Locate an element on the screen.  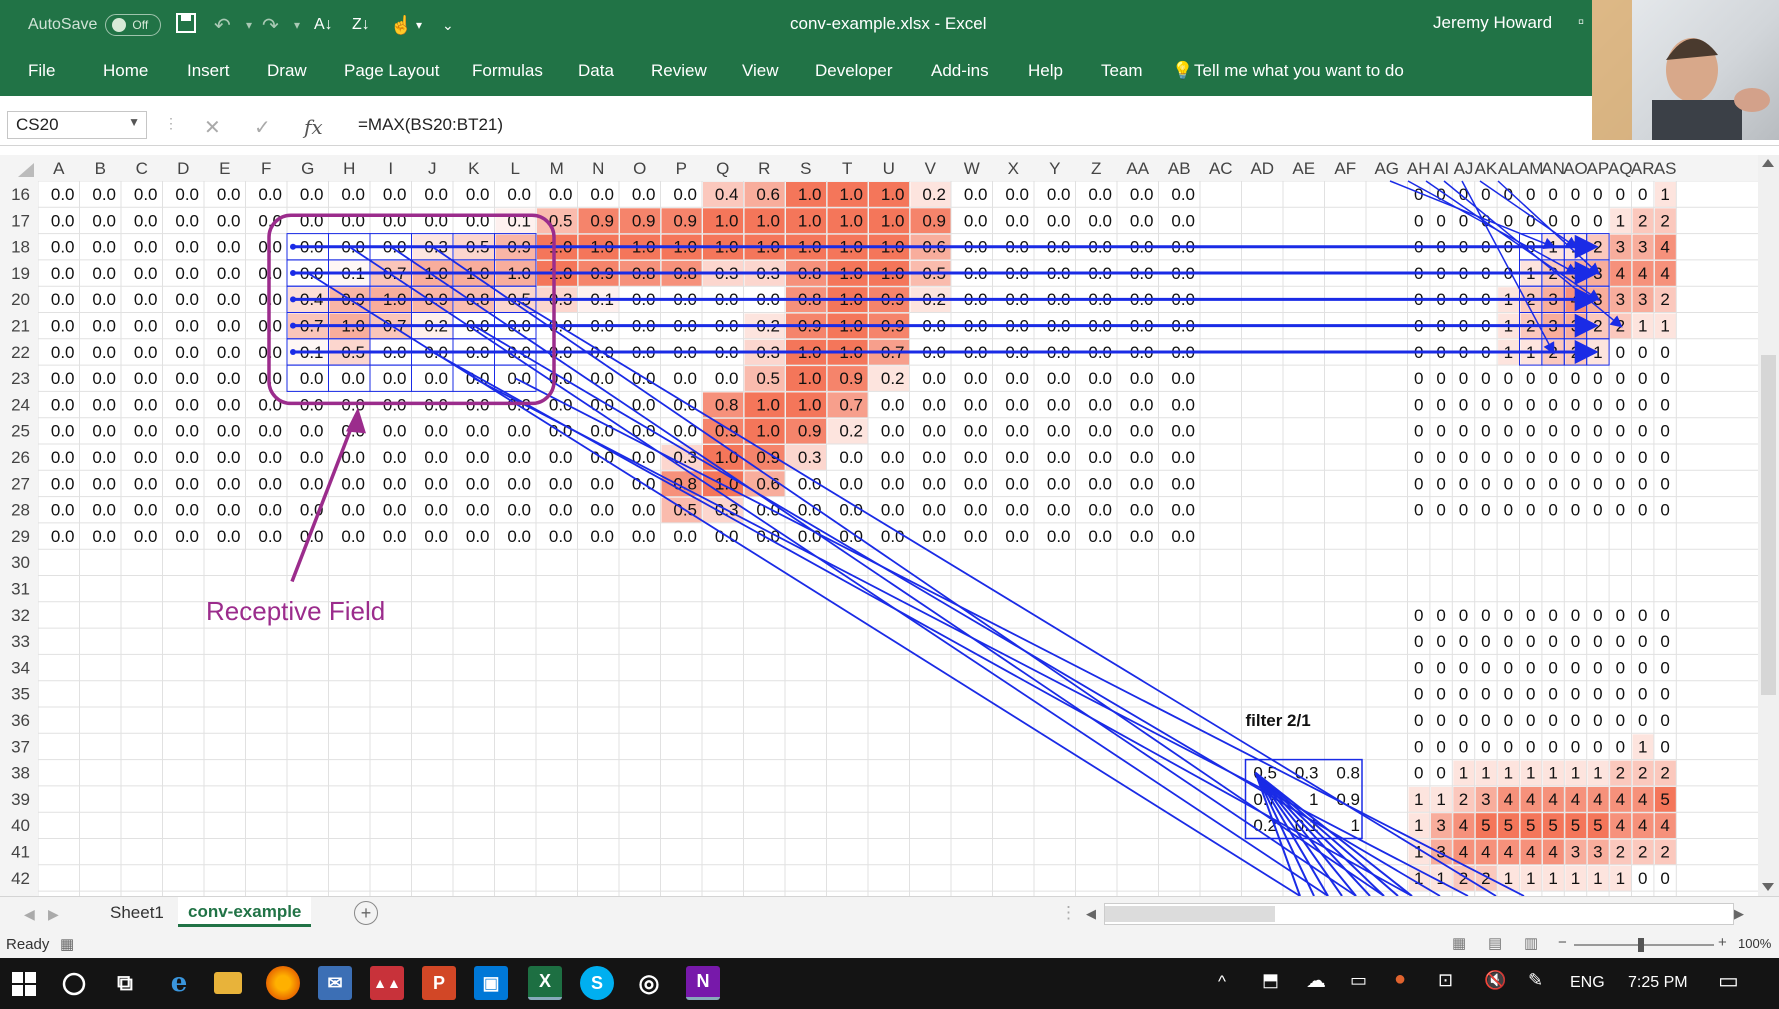
show-hidden-icons-icon: ^ is located at coordinates (1222, 981).